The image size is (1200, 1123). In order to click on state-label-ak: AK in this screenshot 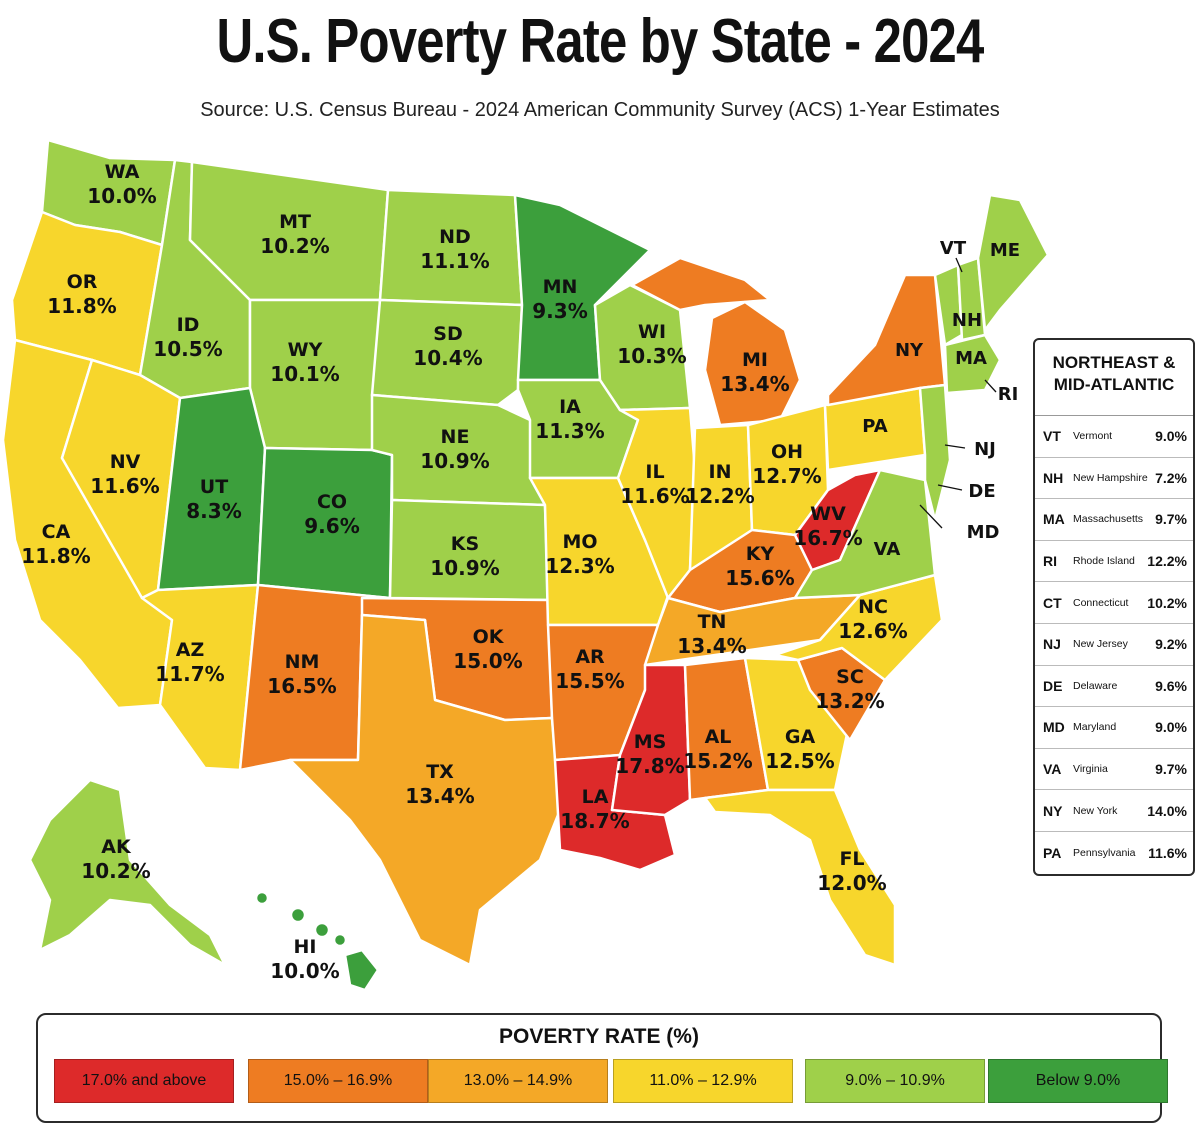, I will do `click(116, 847)`.